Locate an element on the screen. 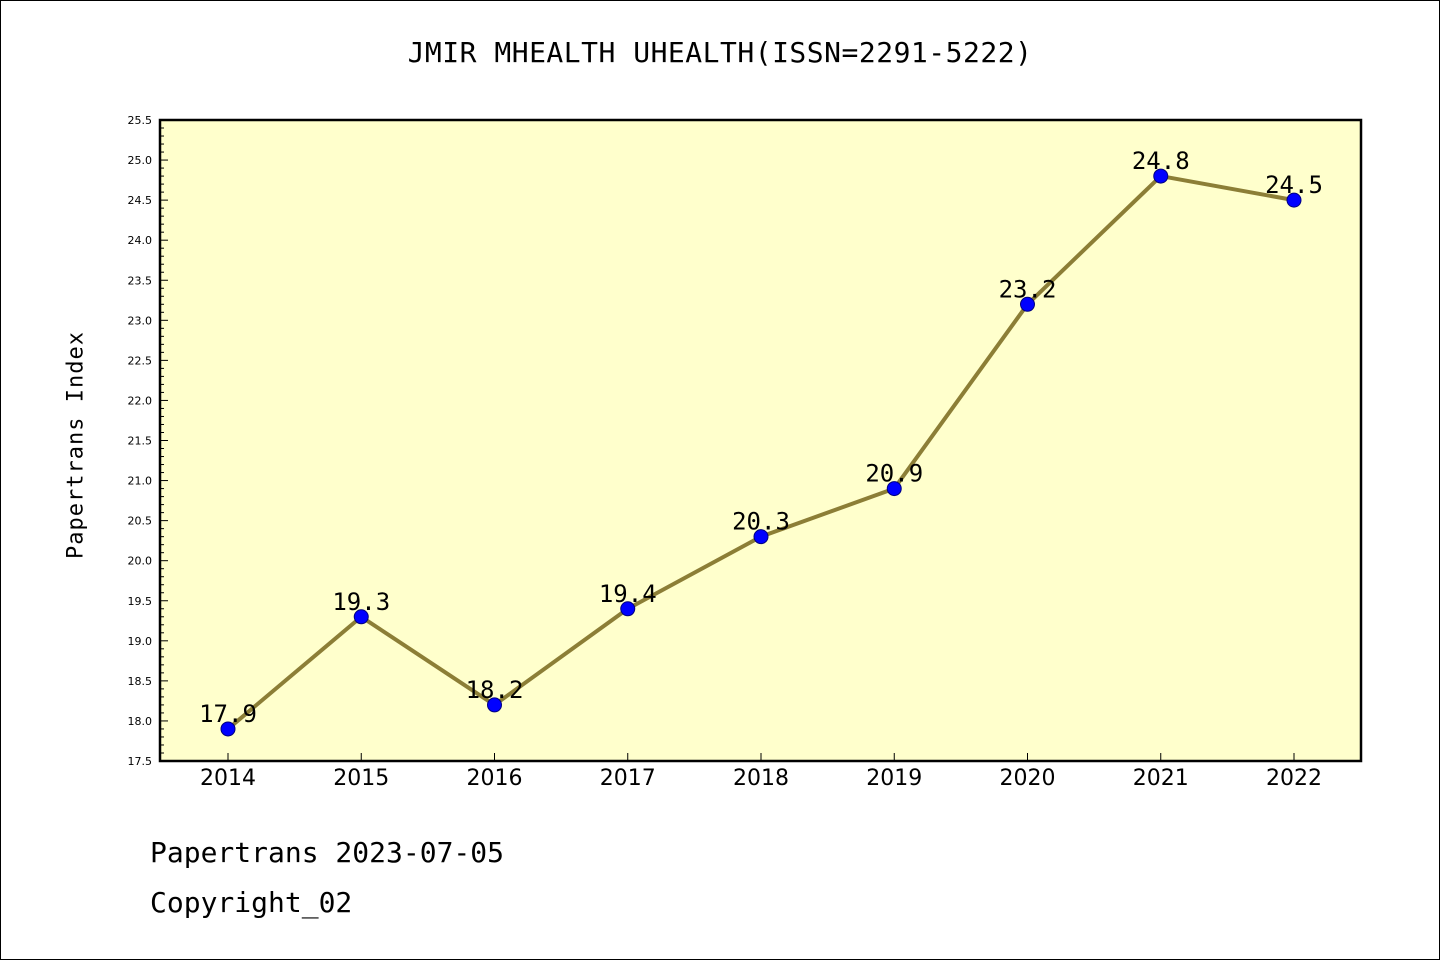 This screenshot has width=1440, height=960. x-tick-label: 2014 is located at coordinates (228, 778).